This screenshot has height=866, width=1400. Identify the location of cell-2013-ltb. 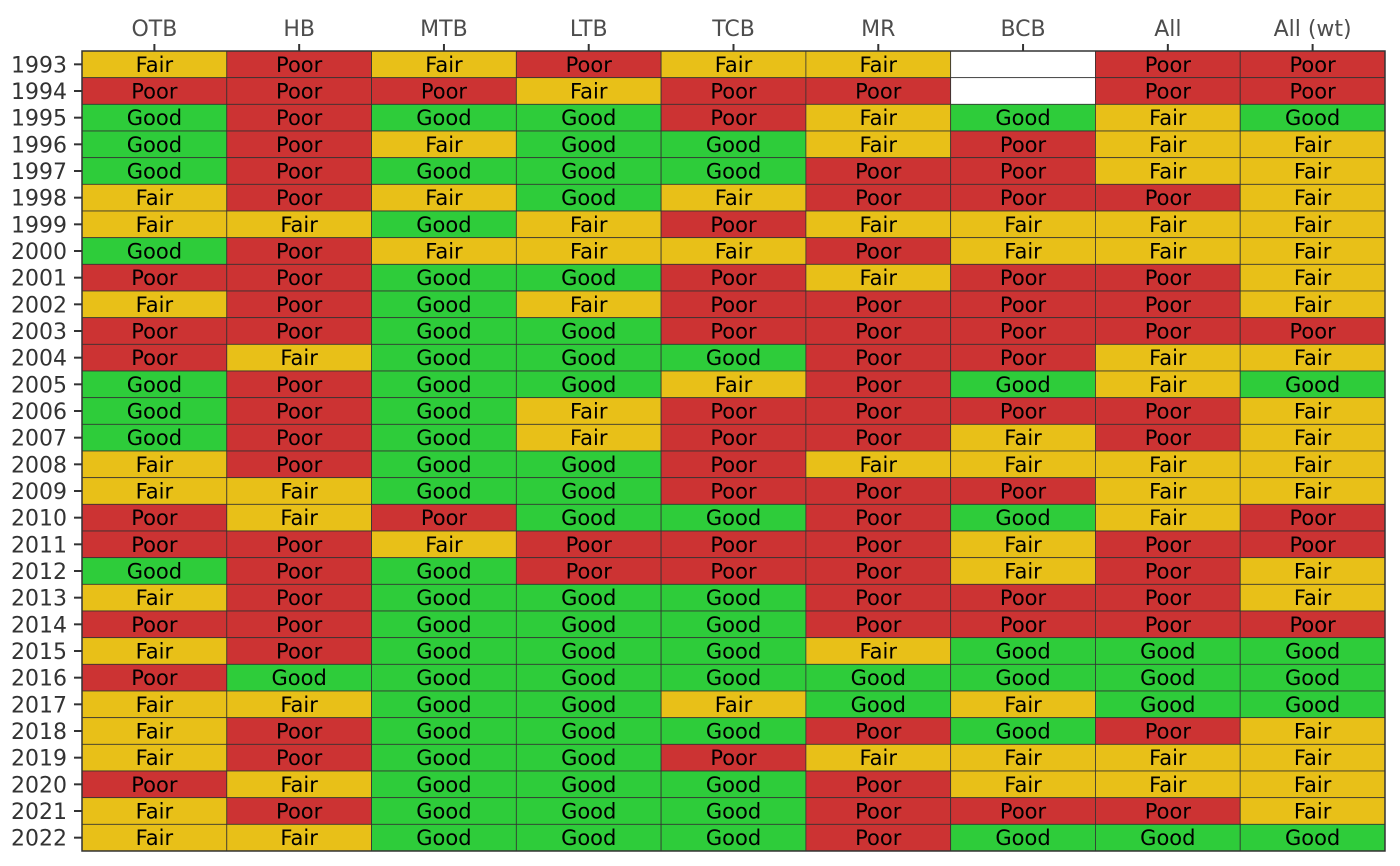
(588, 597).